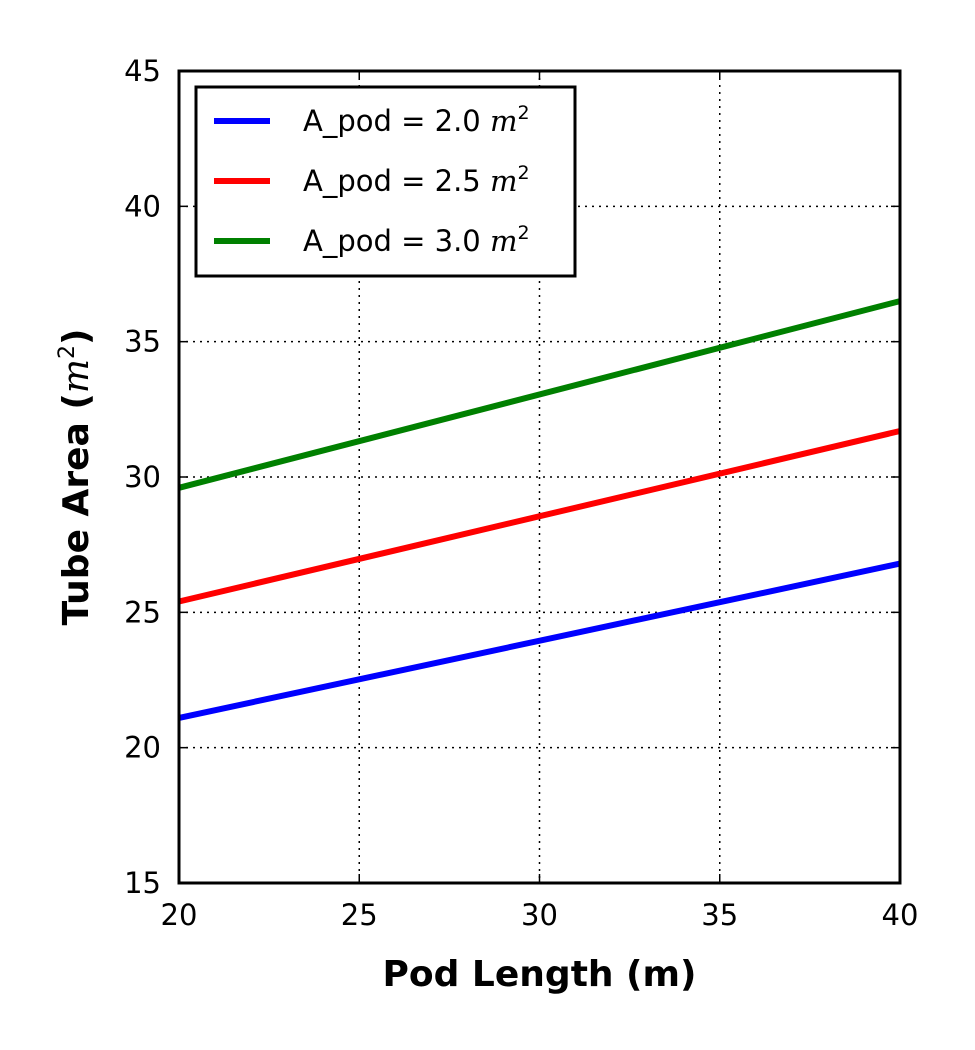 The image size is (975, 1050). Describe the element at coordinates (67, 352) in the screenshot. I see `y-axis-unit-exp: 2` at that location.